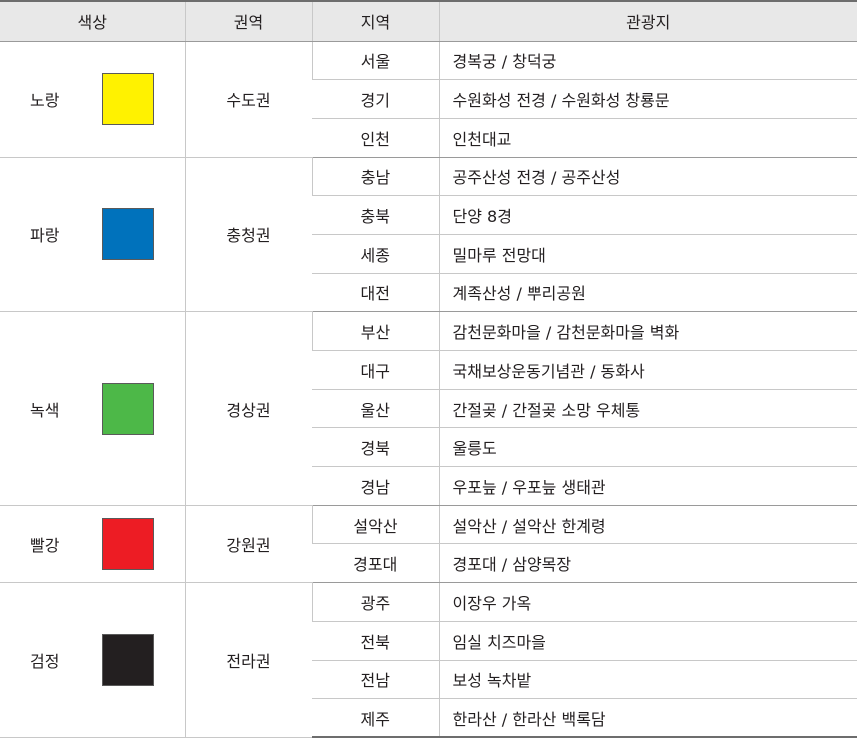 The image size is (858, 738). Describe the element at coordinates (375, 680) in the screenshot. I see `region-cell: 전남` at that location.